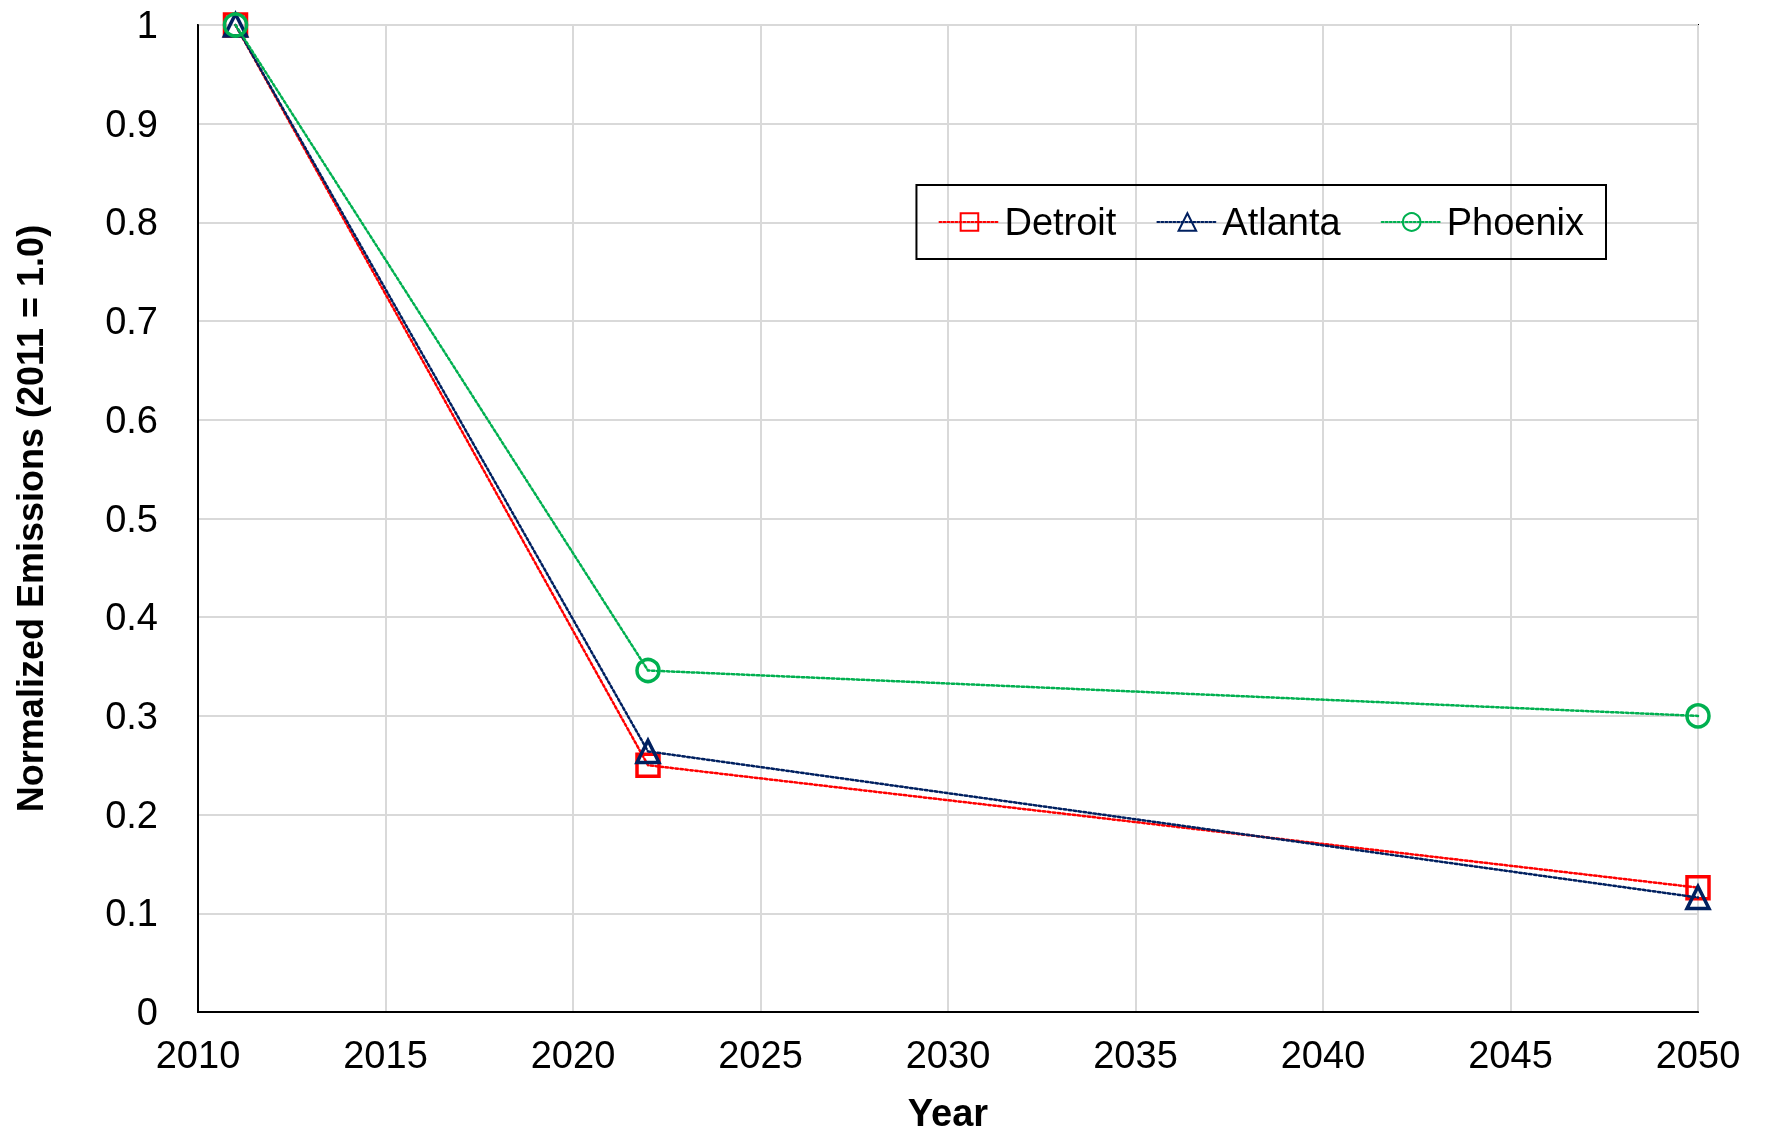 This screenshot has width=1773, height=1145. Describe the element at coordinates (147, 1012) in the screenshot. I see `y-tick-label: 0` at that location.